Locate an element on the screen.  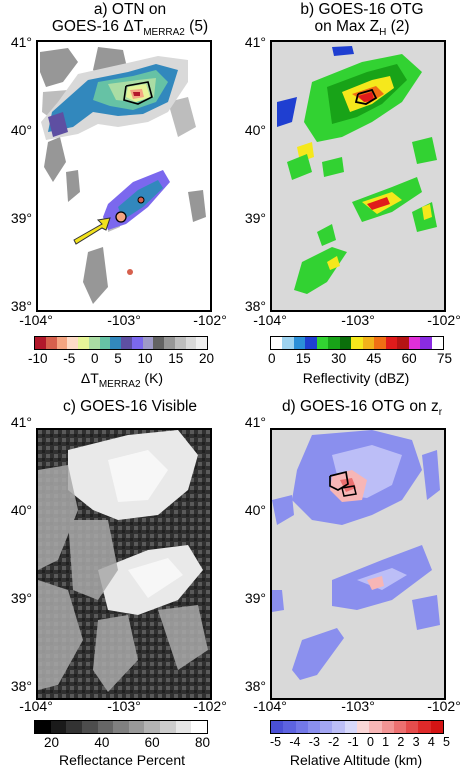
panel-a-colorbar-label: ΔTMERRA2 (K) is located at coordinates (122, 380).